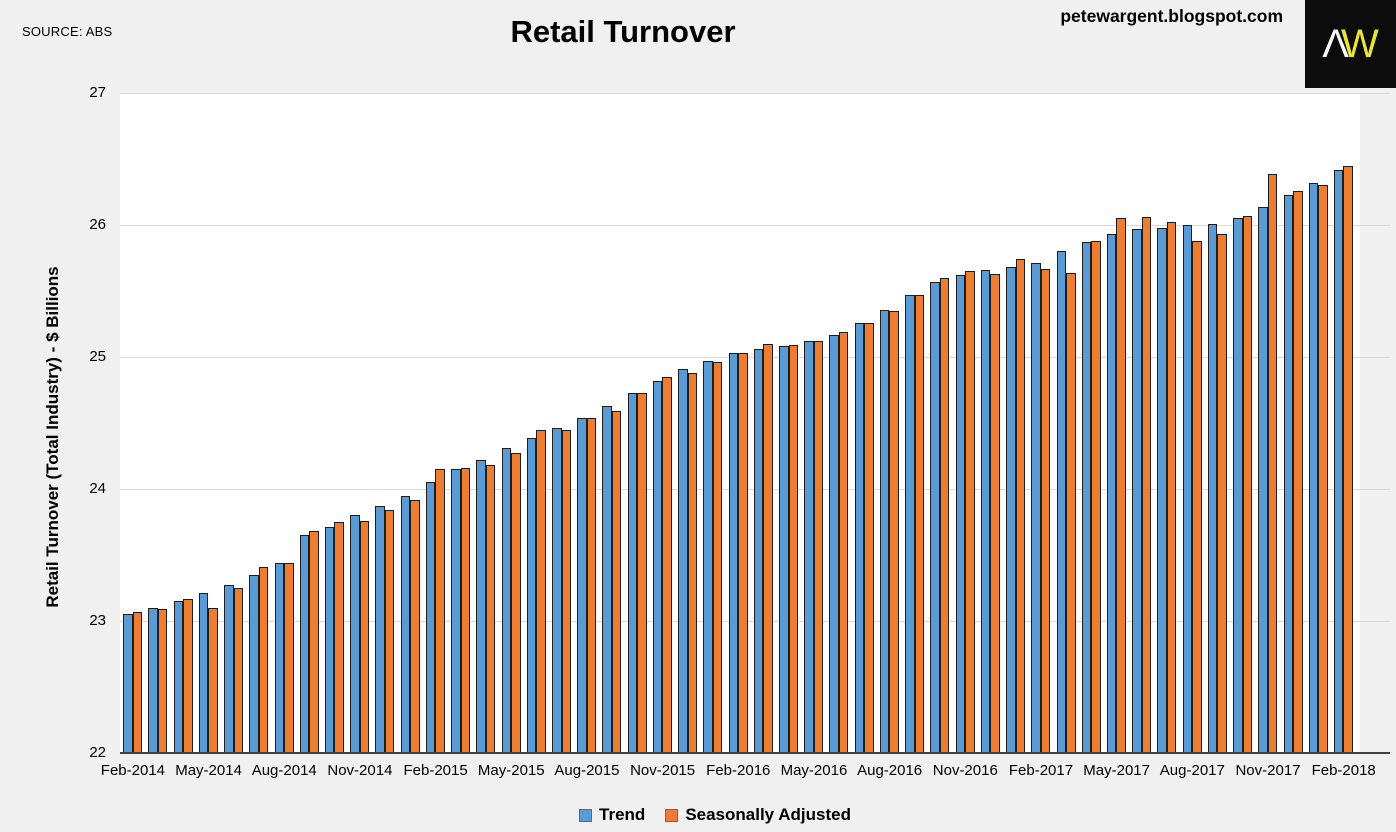 This screenshot has width=1396, height=832. What do you see at coordinates (672, 815) in the screenshot?
I see `seasonally-adjusted-swatch` at bounding box center [672, 815].